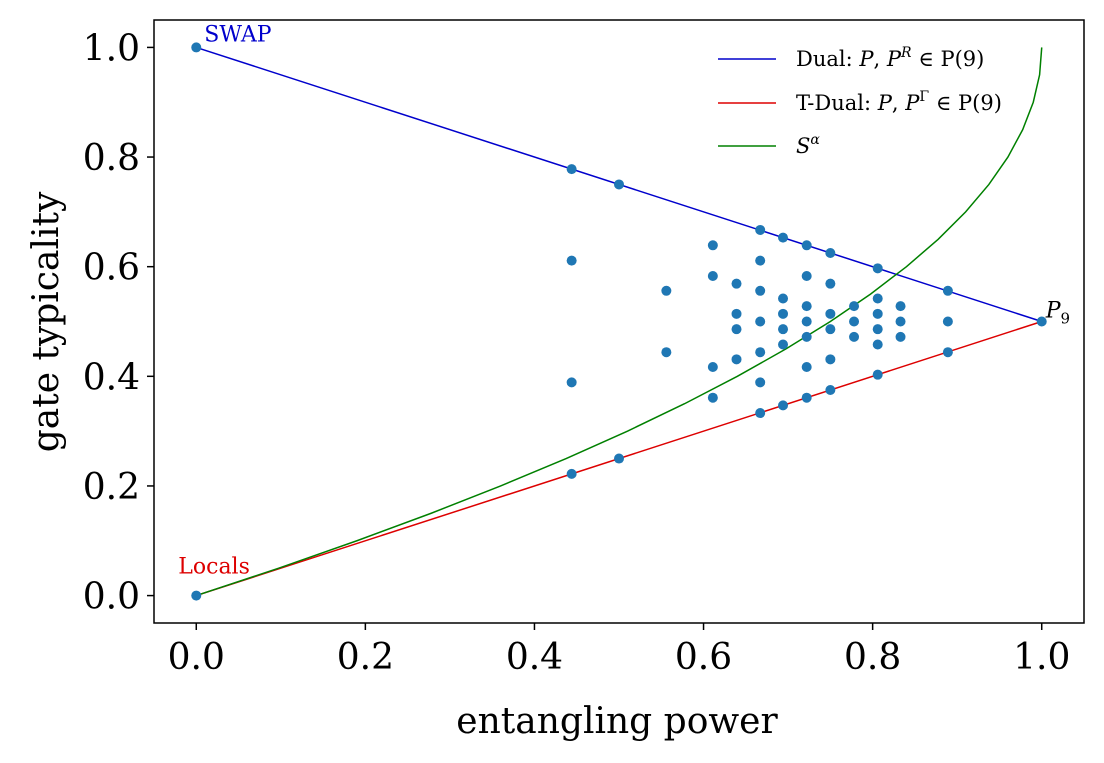 The height and width of the screenshot is (763, 1104). What do you see at coordinates (619, 650) in the screenshot?
I see `x-axis: 0.0 0.2 0.4 0.6 0.8 1.0` at bounding box center [619, 650].